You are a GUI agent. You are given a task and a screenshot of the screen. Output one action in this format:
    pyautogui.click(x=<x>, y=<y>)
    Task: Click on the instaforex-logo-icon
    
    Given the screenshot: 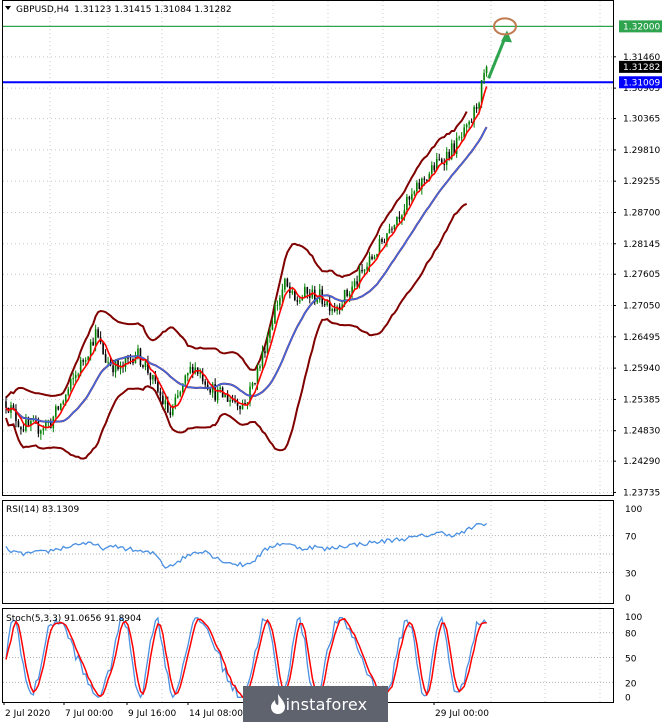 What is the action you would take?
    pyautogui.click(x=278, y=704)
    